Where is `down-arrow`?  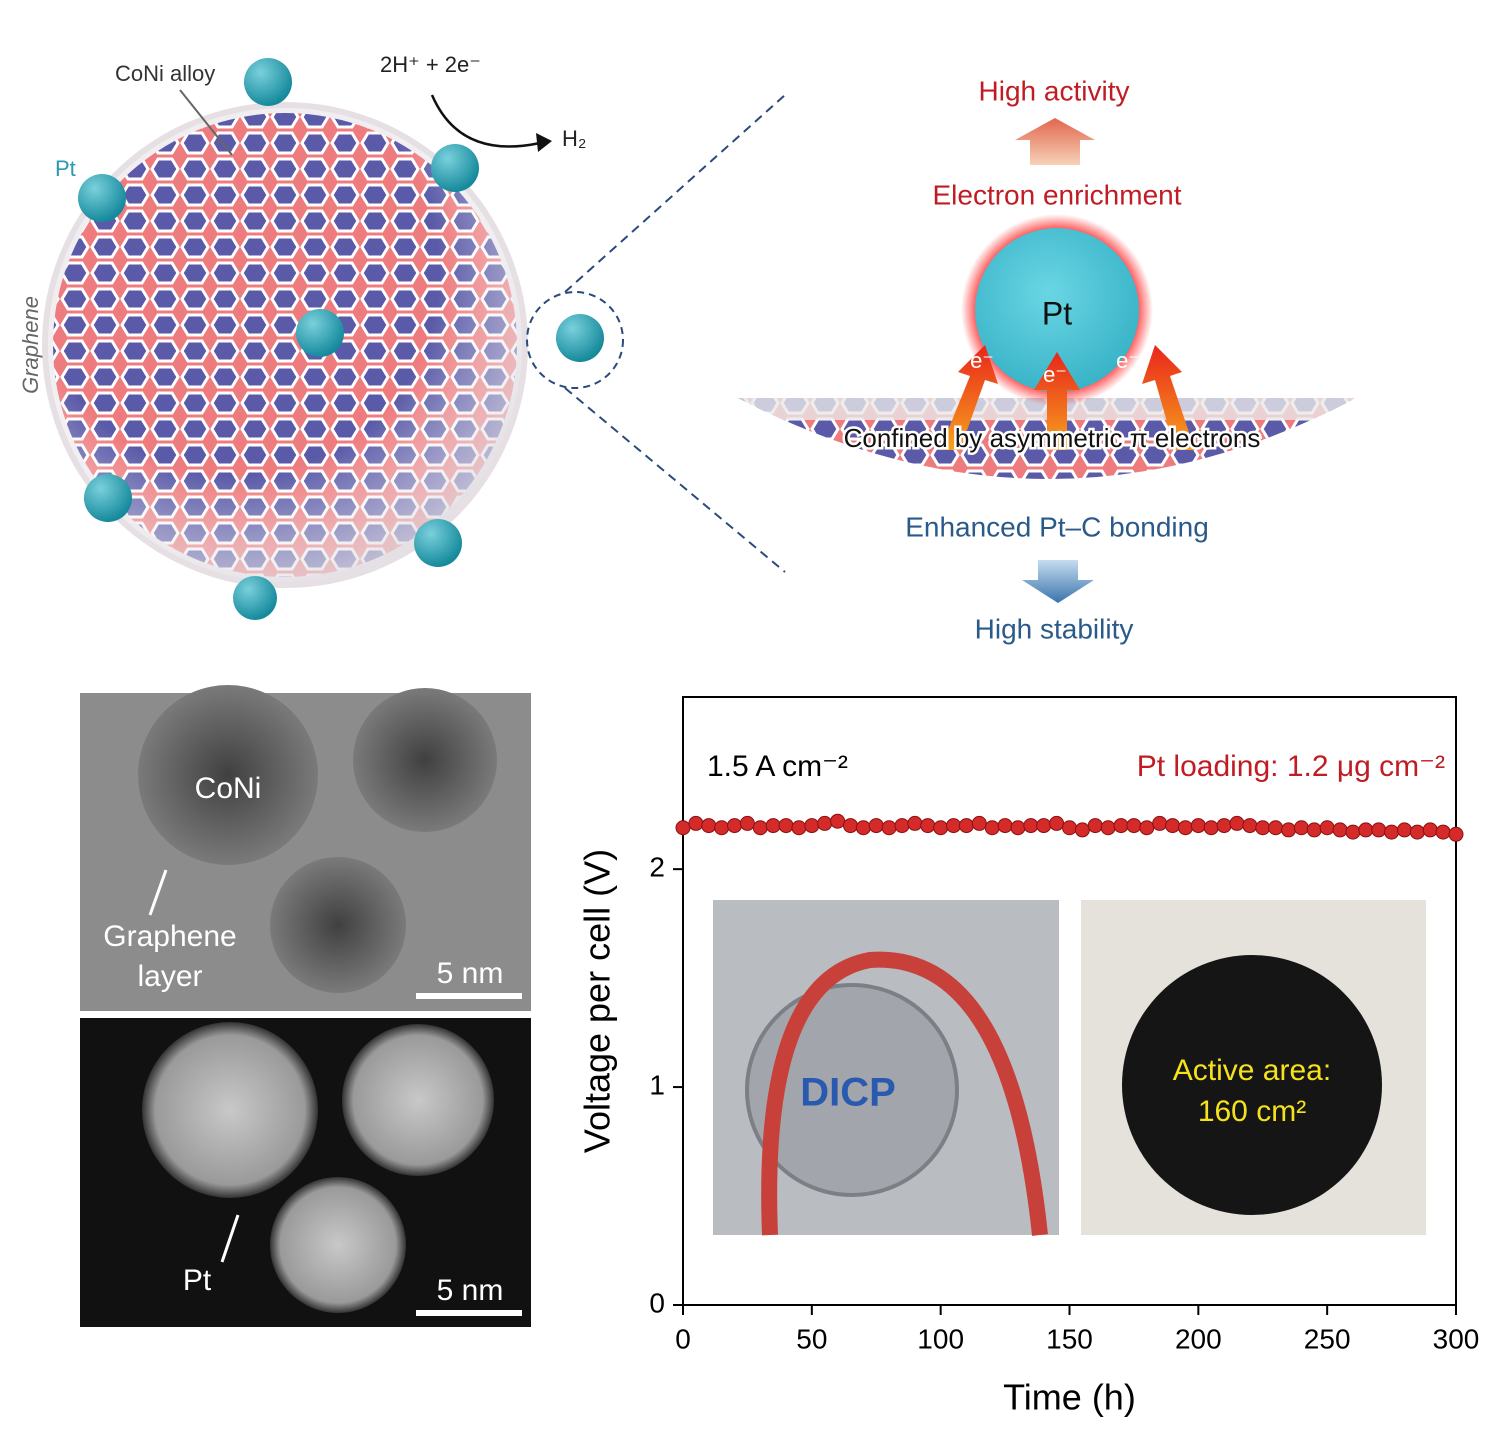
down-arrow is located at coordinates (1058, 581).